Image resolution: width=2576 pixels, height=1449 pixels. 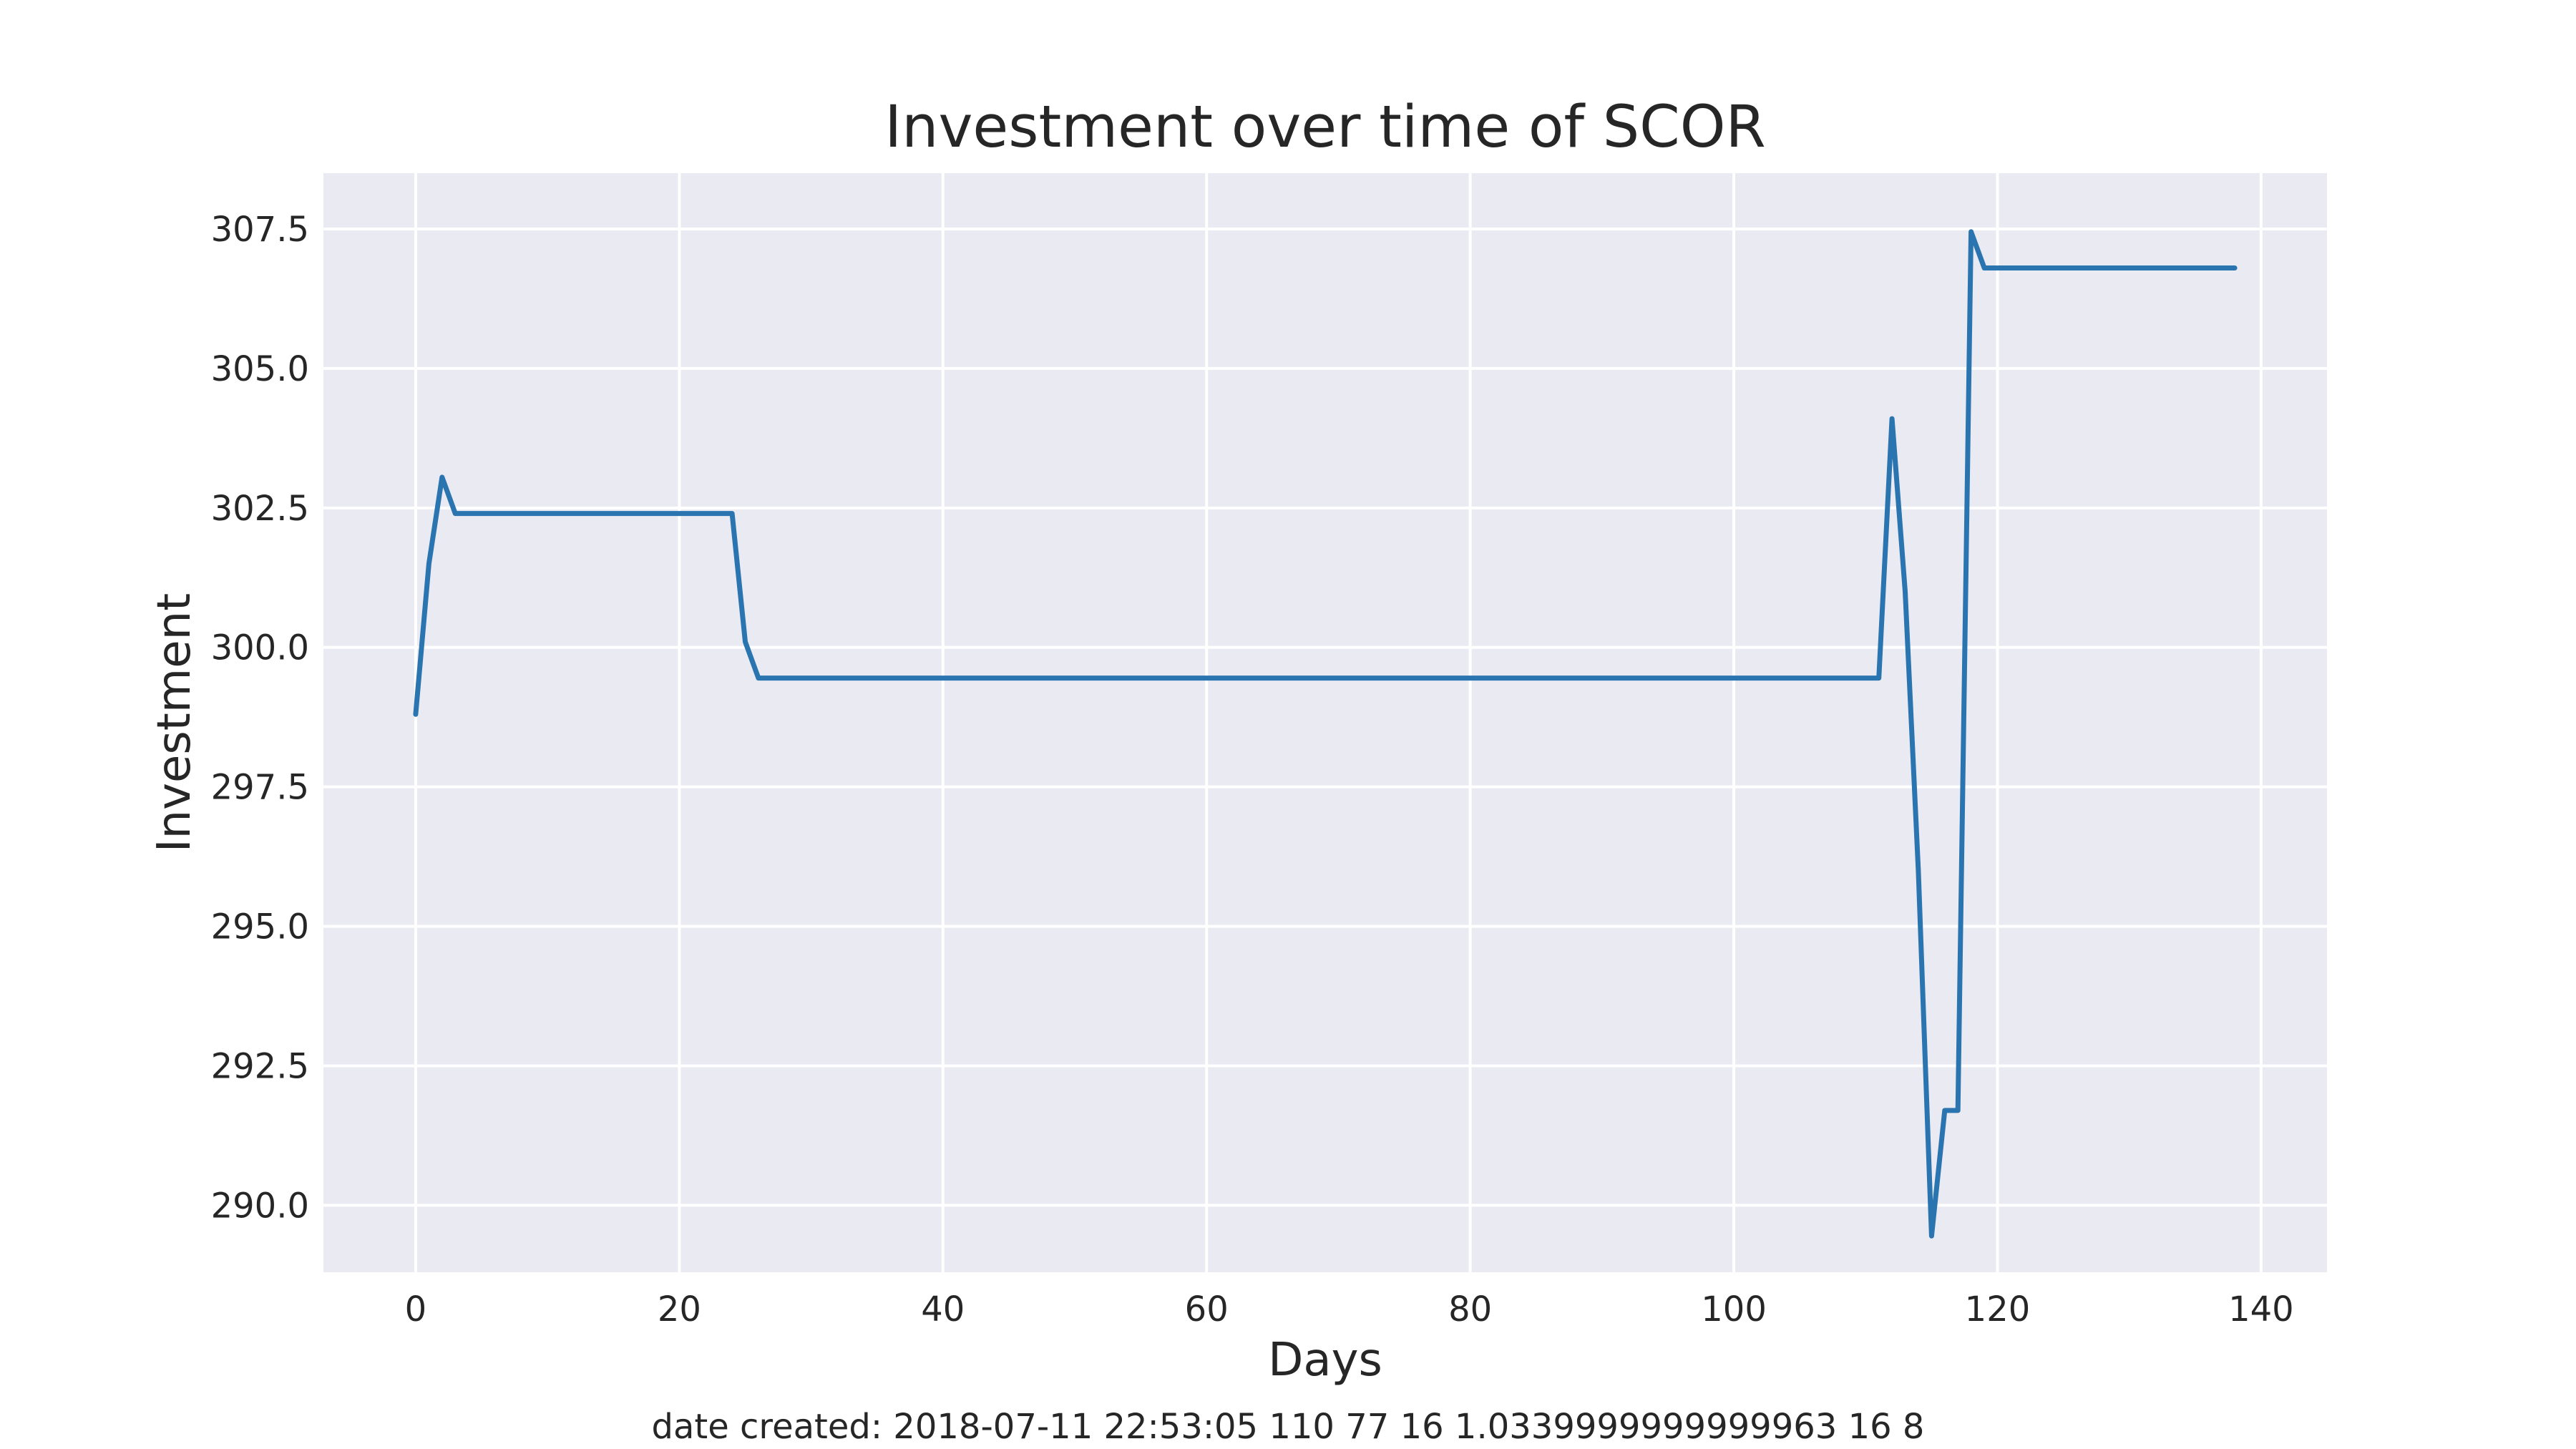 What do you see at coordinates (260, 230) in the screenshot?
I see `y-tick-label: 307.5` at bounding box center [260, 230].